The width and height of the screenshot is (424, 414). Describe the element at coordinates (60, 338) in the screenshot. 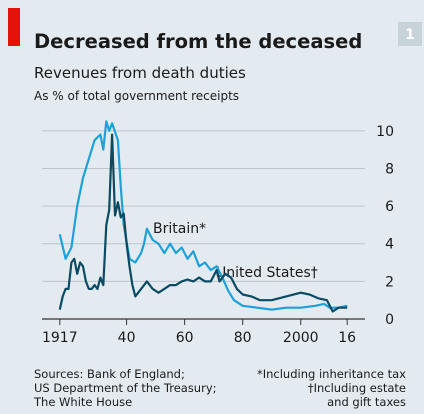

I see `x-tick-label: 1917` at that location.